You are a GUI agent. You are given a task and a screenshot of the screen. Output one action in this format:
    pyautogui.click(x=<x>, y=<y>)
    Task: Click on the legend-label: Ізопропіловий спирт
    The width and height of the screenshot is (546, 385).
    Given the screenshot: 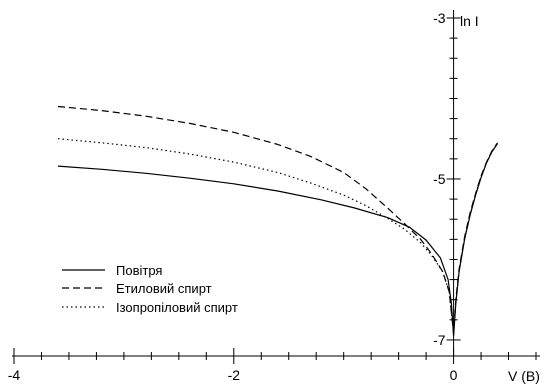 What is the action you would take?
    pyautogui.click(x=177, y=307)
    